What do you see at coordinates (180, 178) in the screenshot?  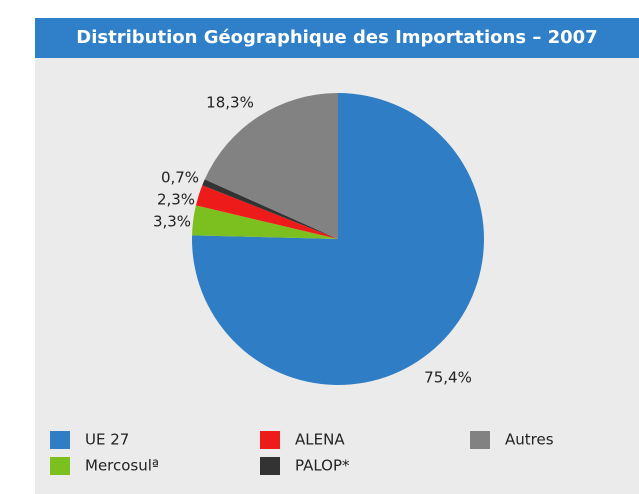 I see `slice-label: 0,7%` at bounding box center [180, 178].